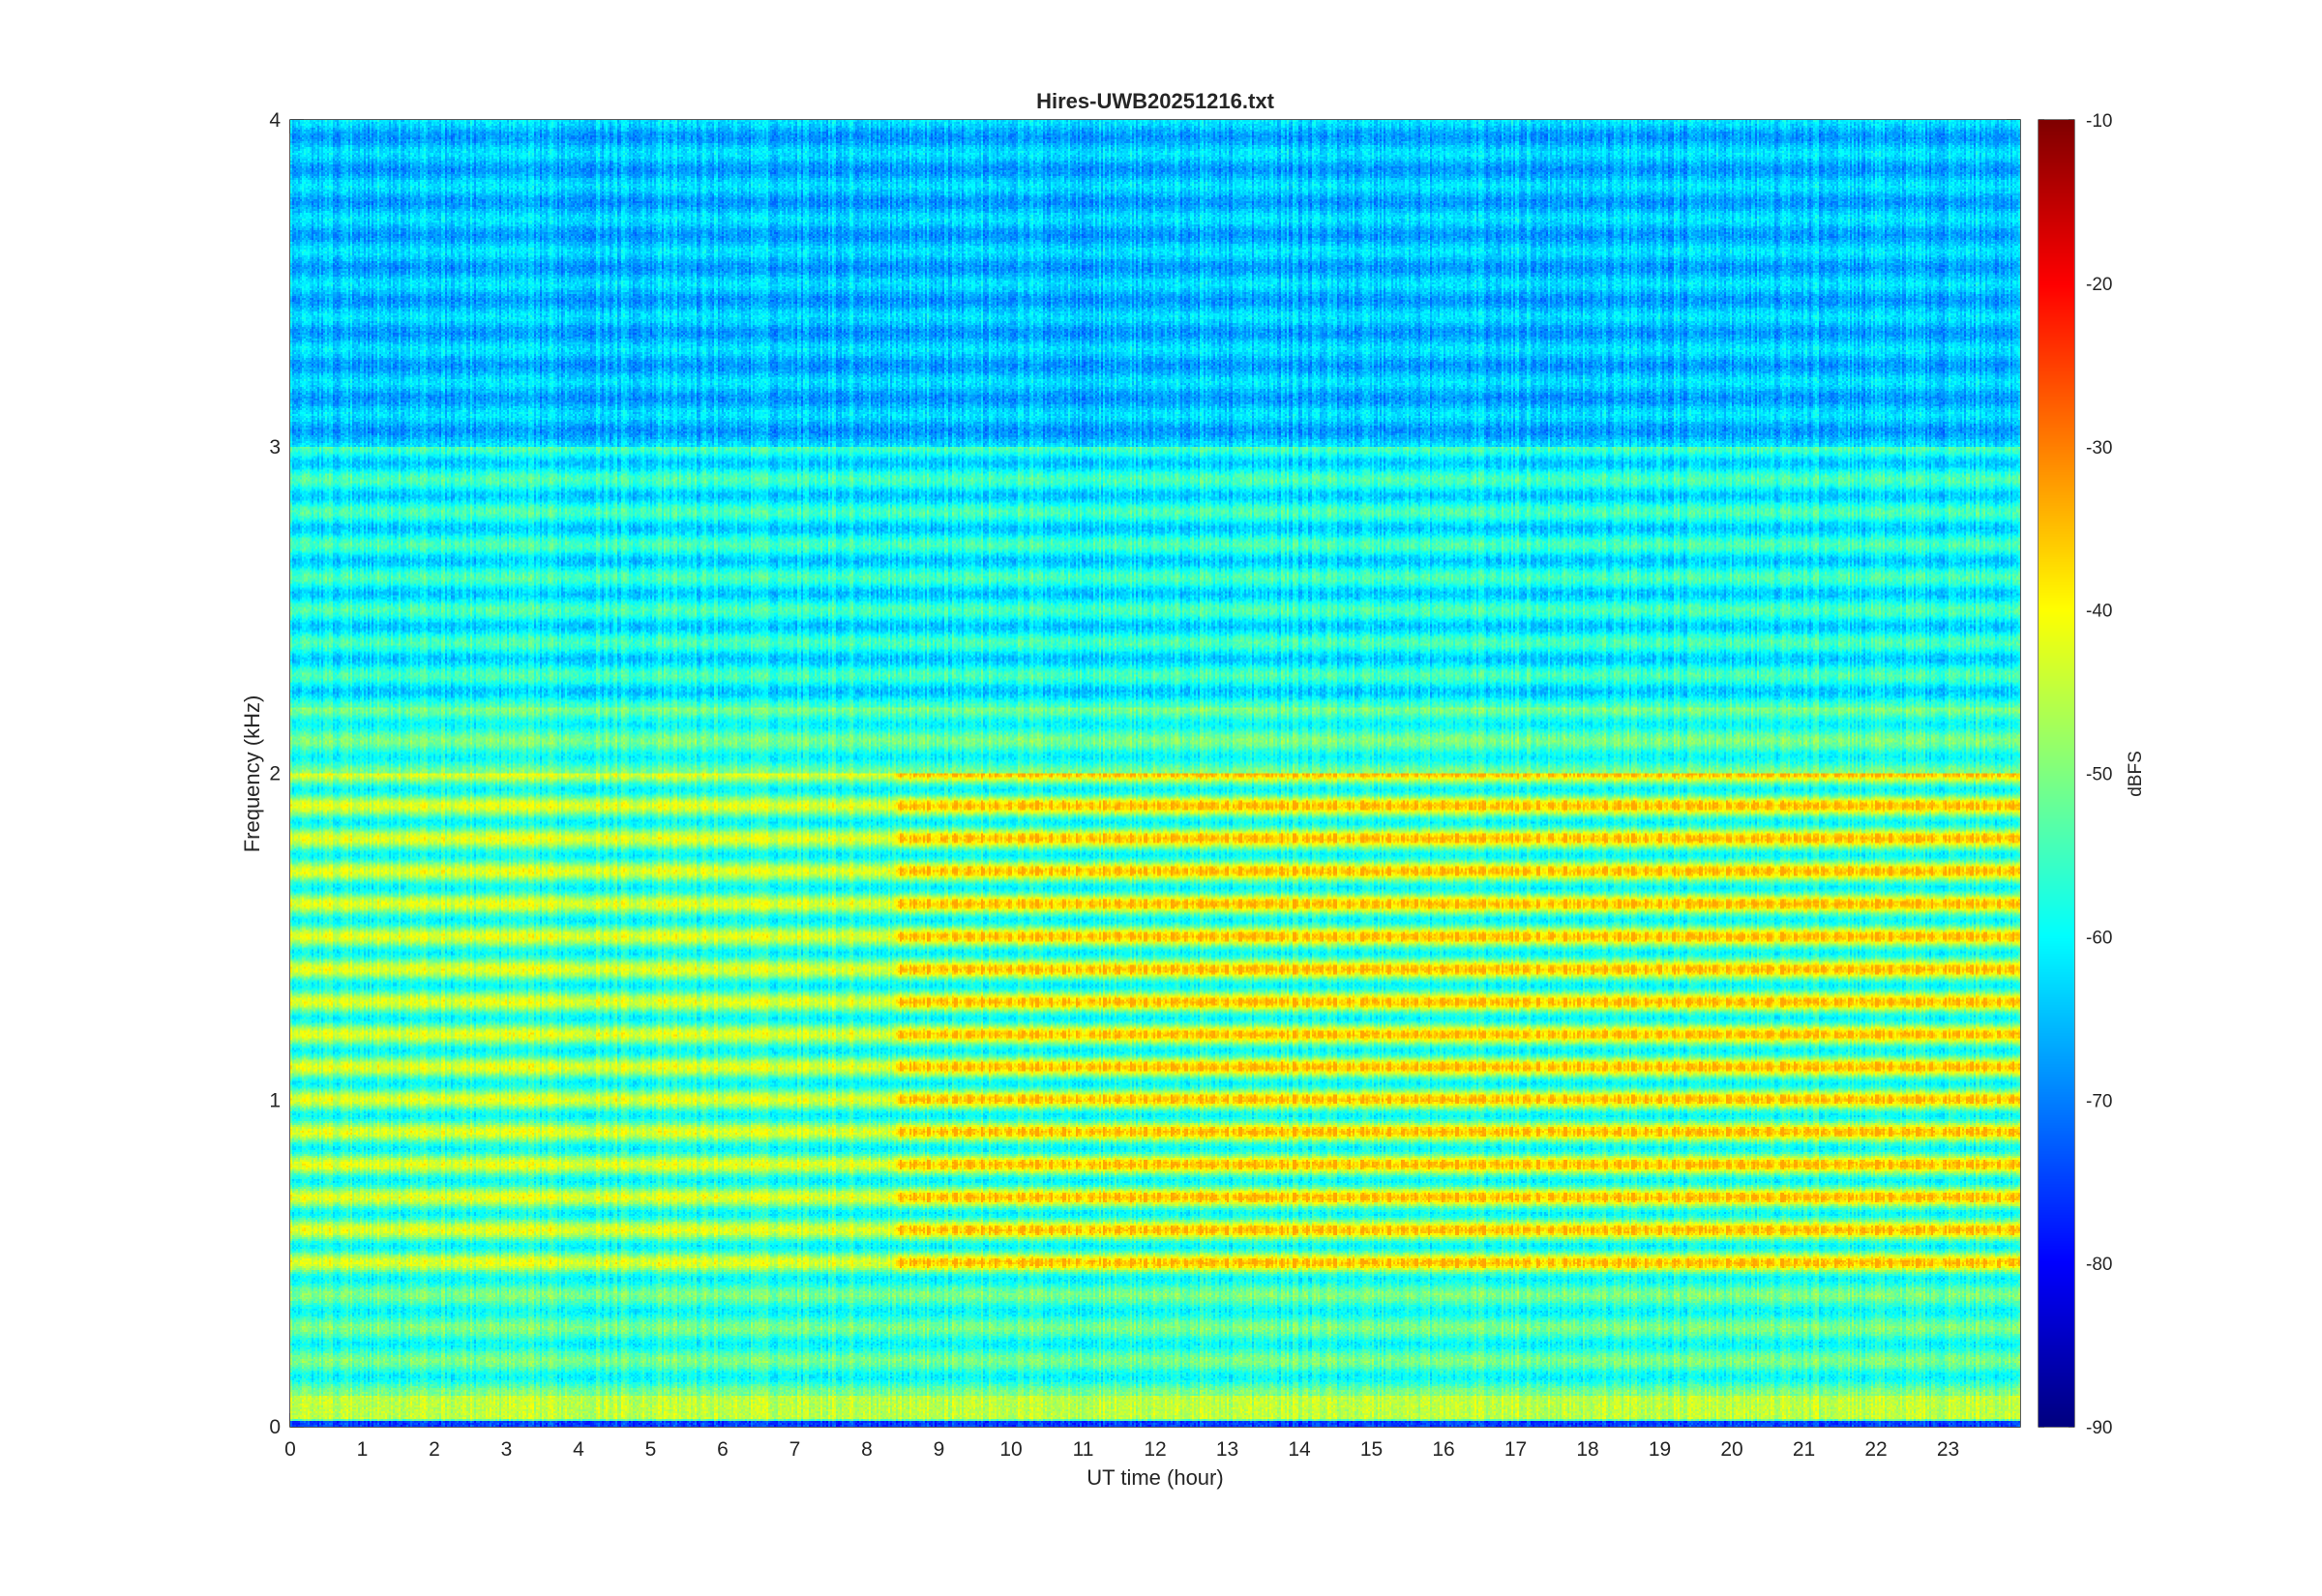 The width and height of the screenshot is (2322, 1596). I want to click on x-tick-label: 20, so click(1731, 1449).